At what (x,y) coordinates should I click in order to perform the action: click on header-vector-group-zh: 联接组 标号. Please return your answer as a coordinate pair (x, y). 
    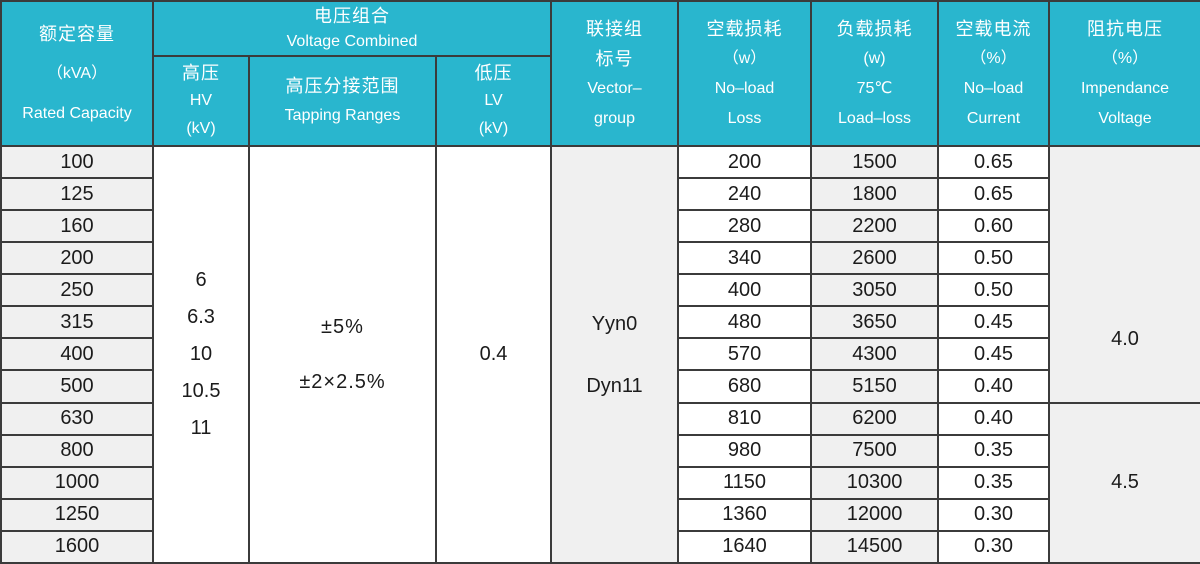
    Looking at the image, I should click on (615, 43).